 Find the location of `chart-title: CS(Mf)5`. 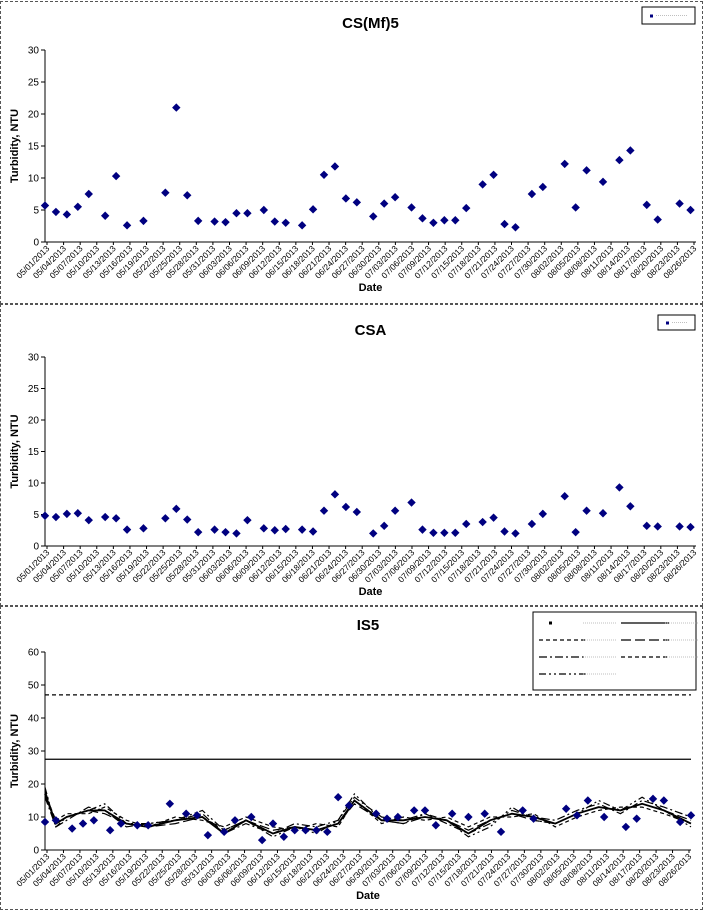

chart-title: CS(Mf)5 is located at coordinates (370, 23).